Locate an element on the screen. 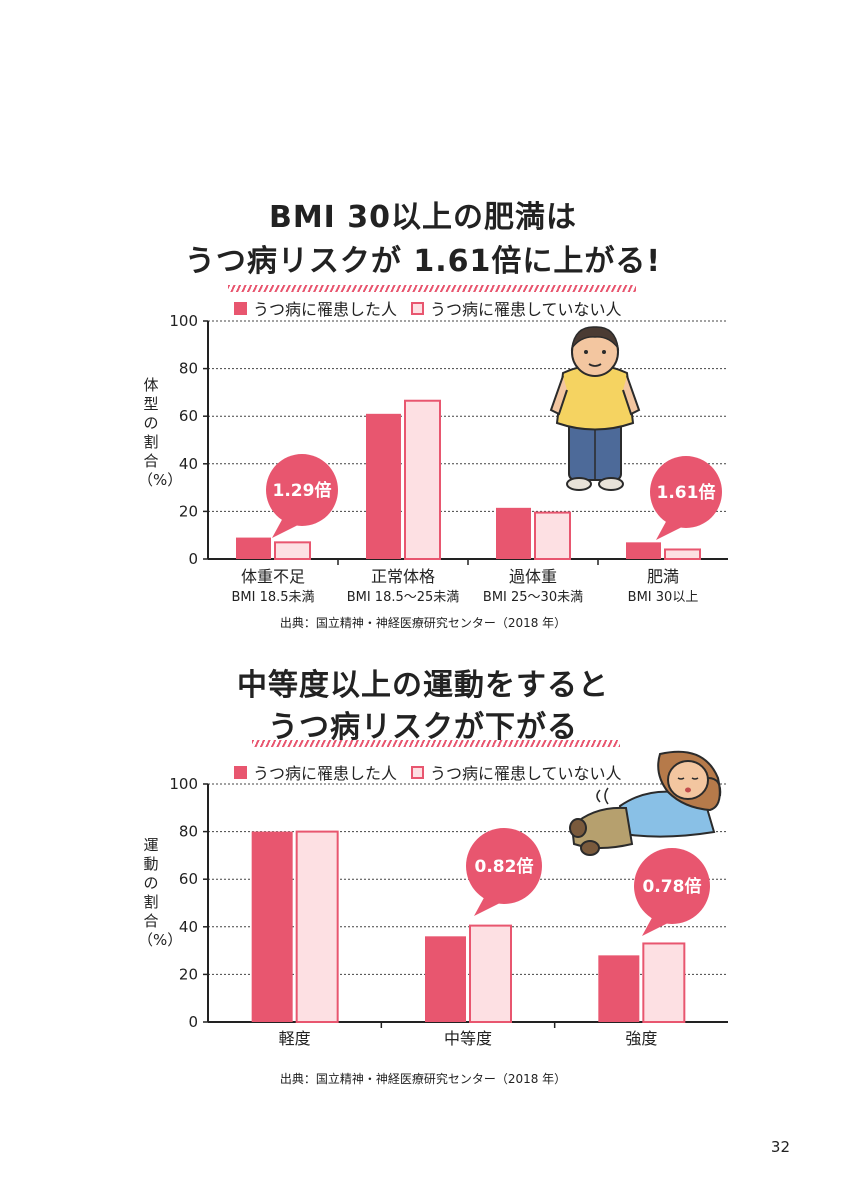  annotation-label: 0.82倍 is located at coordinates (504, 866).